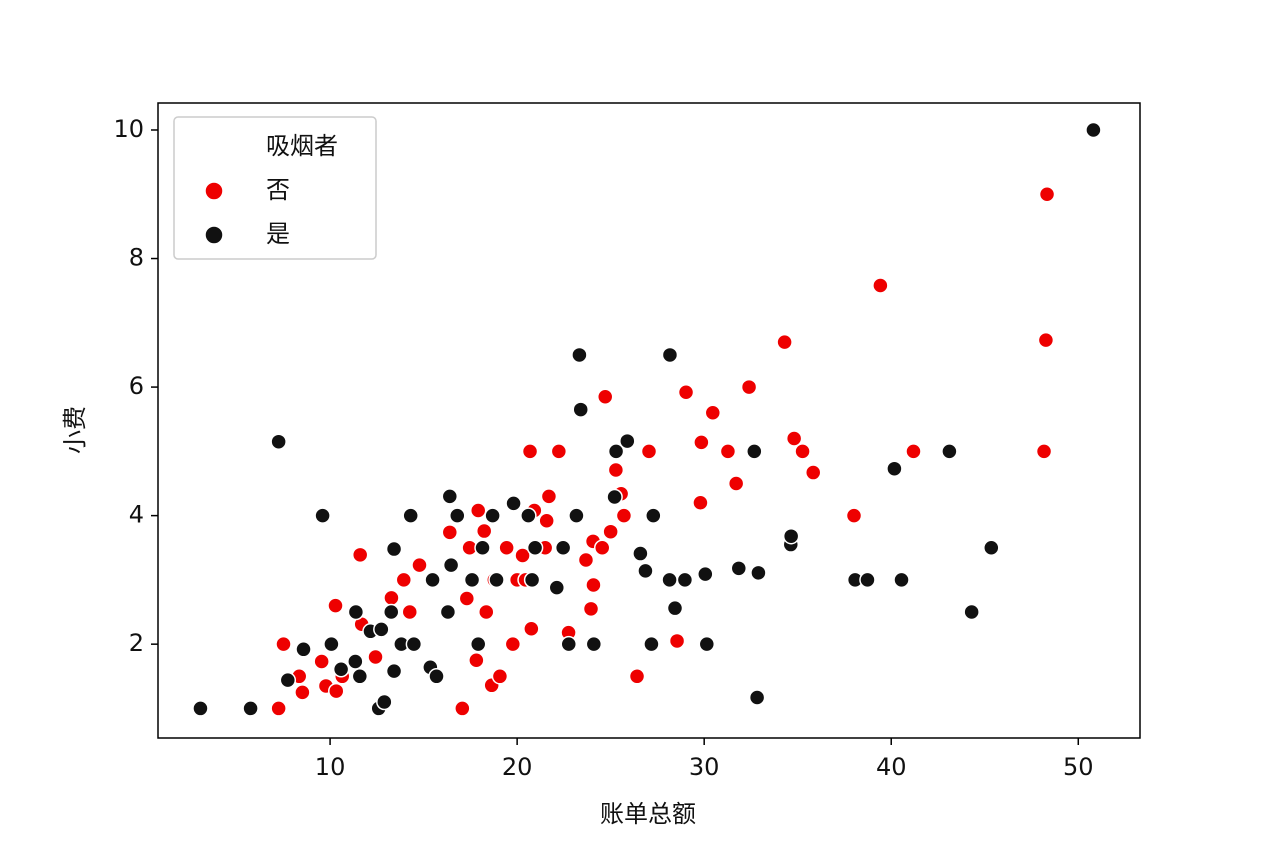 This screenshot has width=1264, height=843. I want to click on legend-box, so click(275, 188).